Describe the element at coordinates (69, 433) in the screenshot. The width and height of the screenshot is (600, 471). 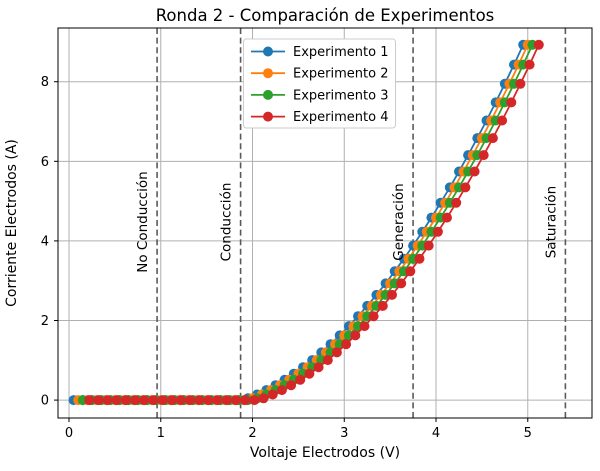
I see `x-tick-label: 0` at that location.